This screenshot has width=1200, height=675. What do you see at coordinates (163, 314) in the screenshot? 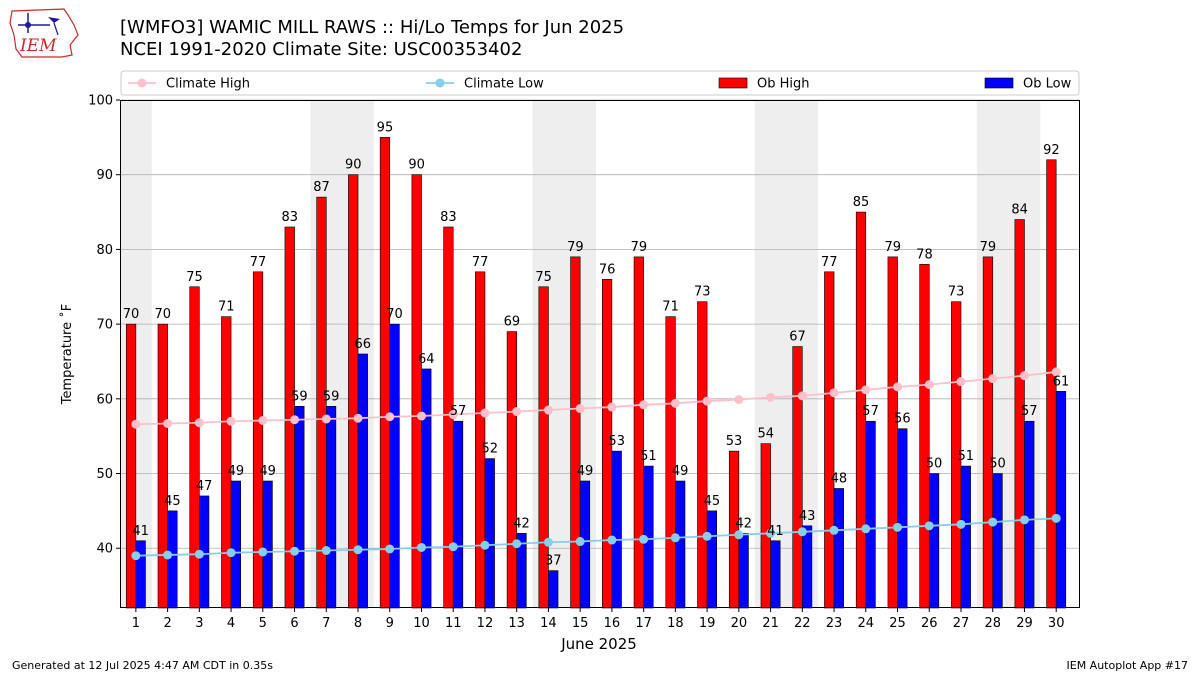
I see `ob-high-bar-label: 70` at bounding box center [163, 314].